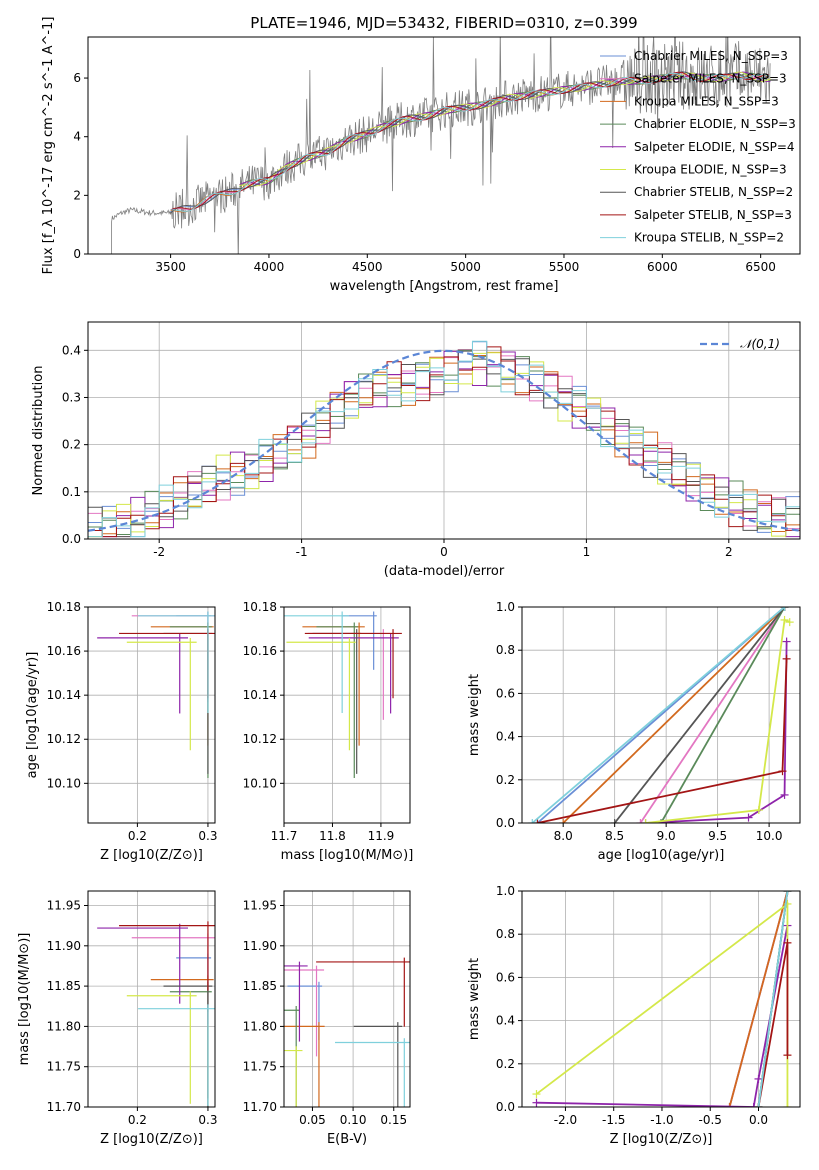 The image size is (819, 1170). Describe the element at coordinates (469, 141) in the screenshot. I see `spectrum-model-line` at that location.